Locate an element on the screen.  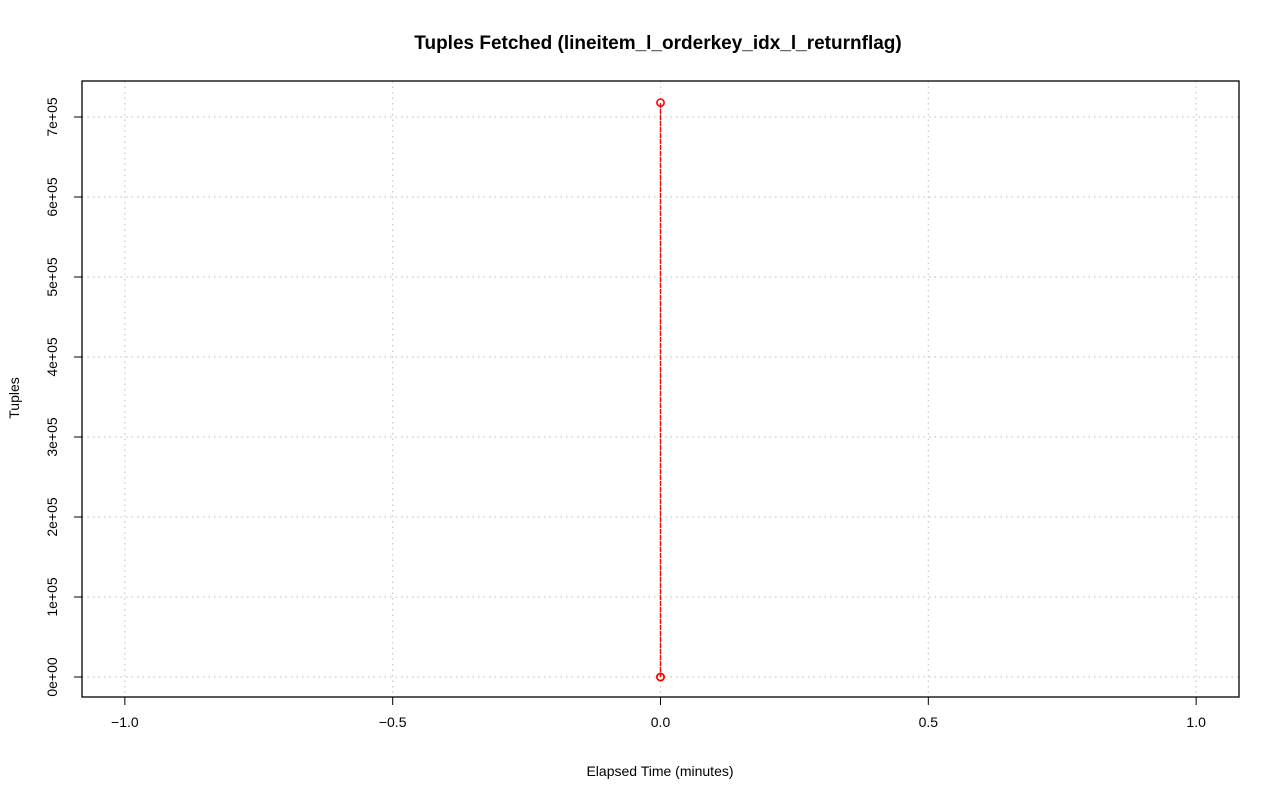
y-tick-label: 0e+00 is located at coordinates (52, 677).